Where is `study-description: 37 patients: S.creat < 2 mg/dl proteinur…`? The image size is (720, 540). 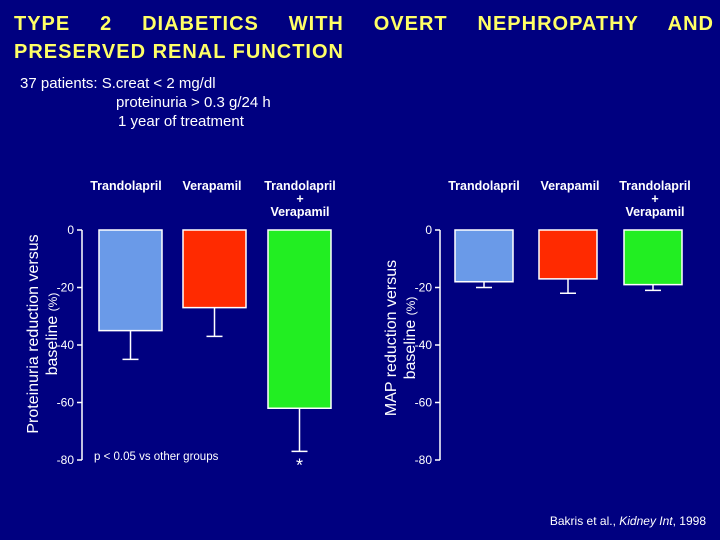 study-description: 37 patients: S.creat < 2 mg/dl proteinur… is located at coordinates (145, 102).